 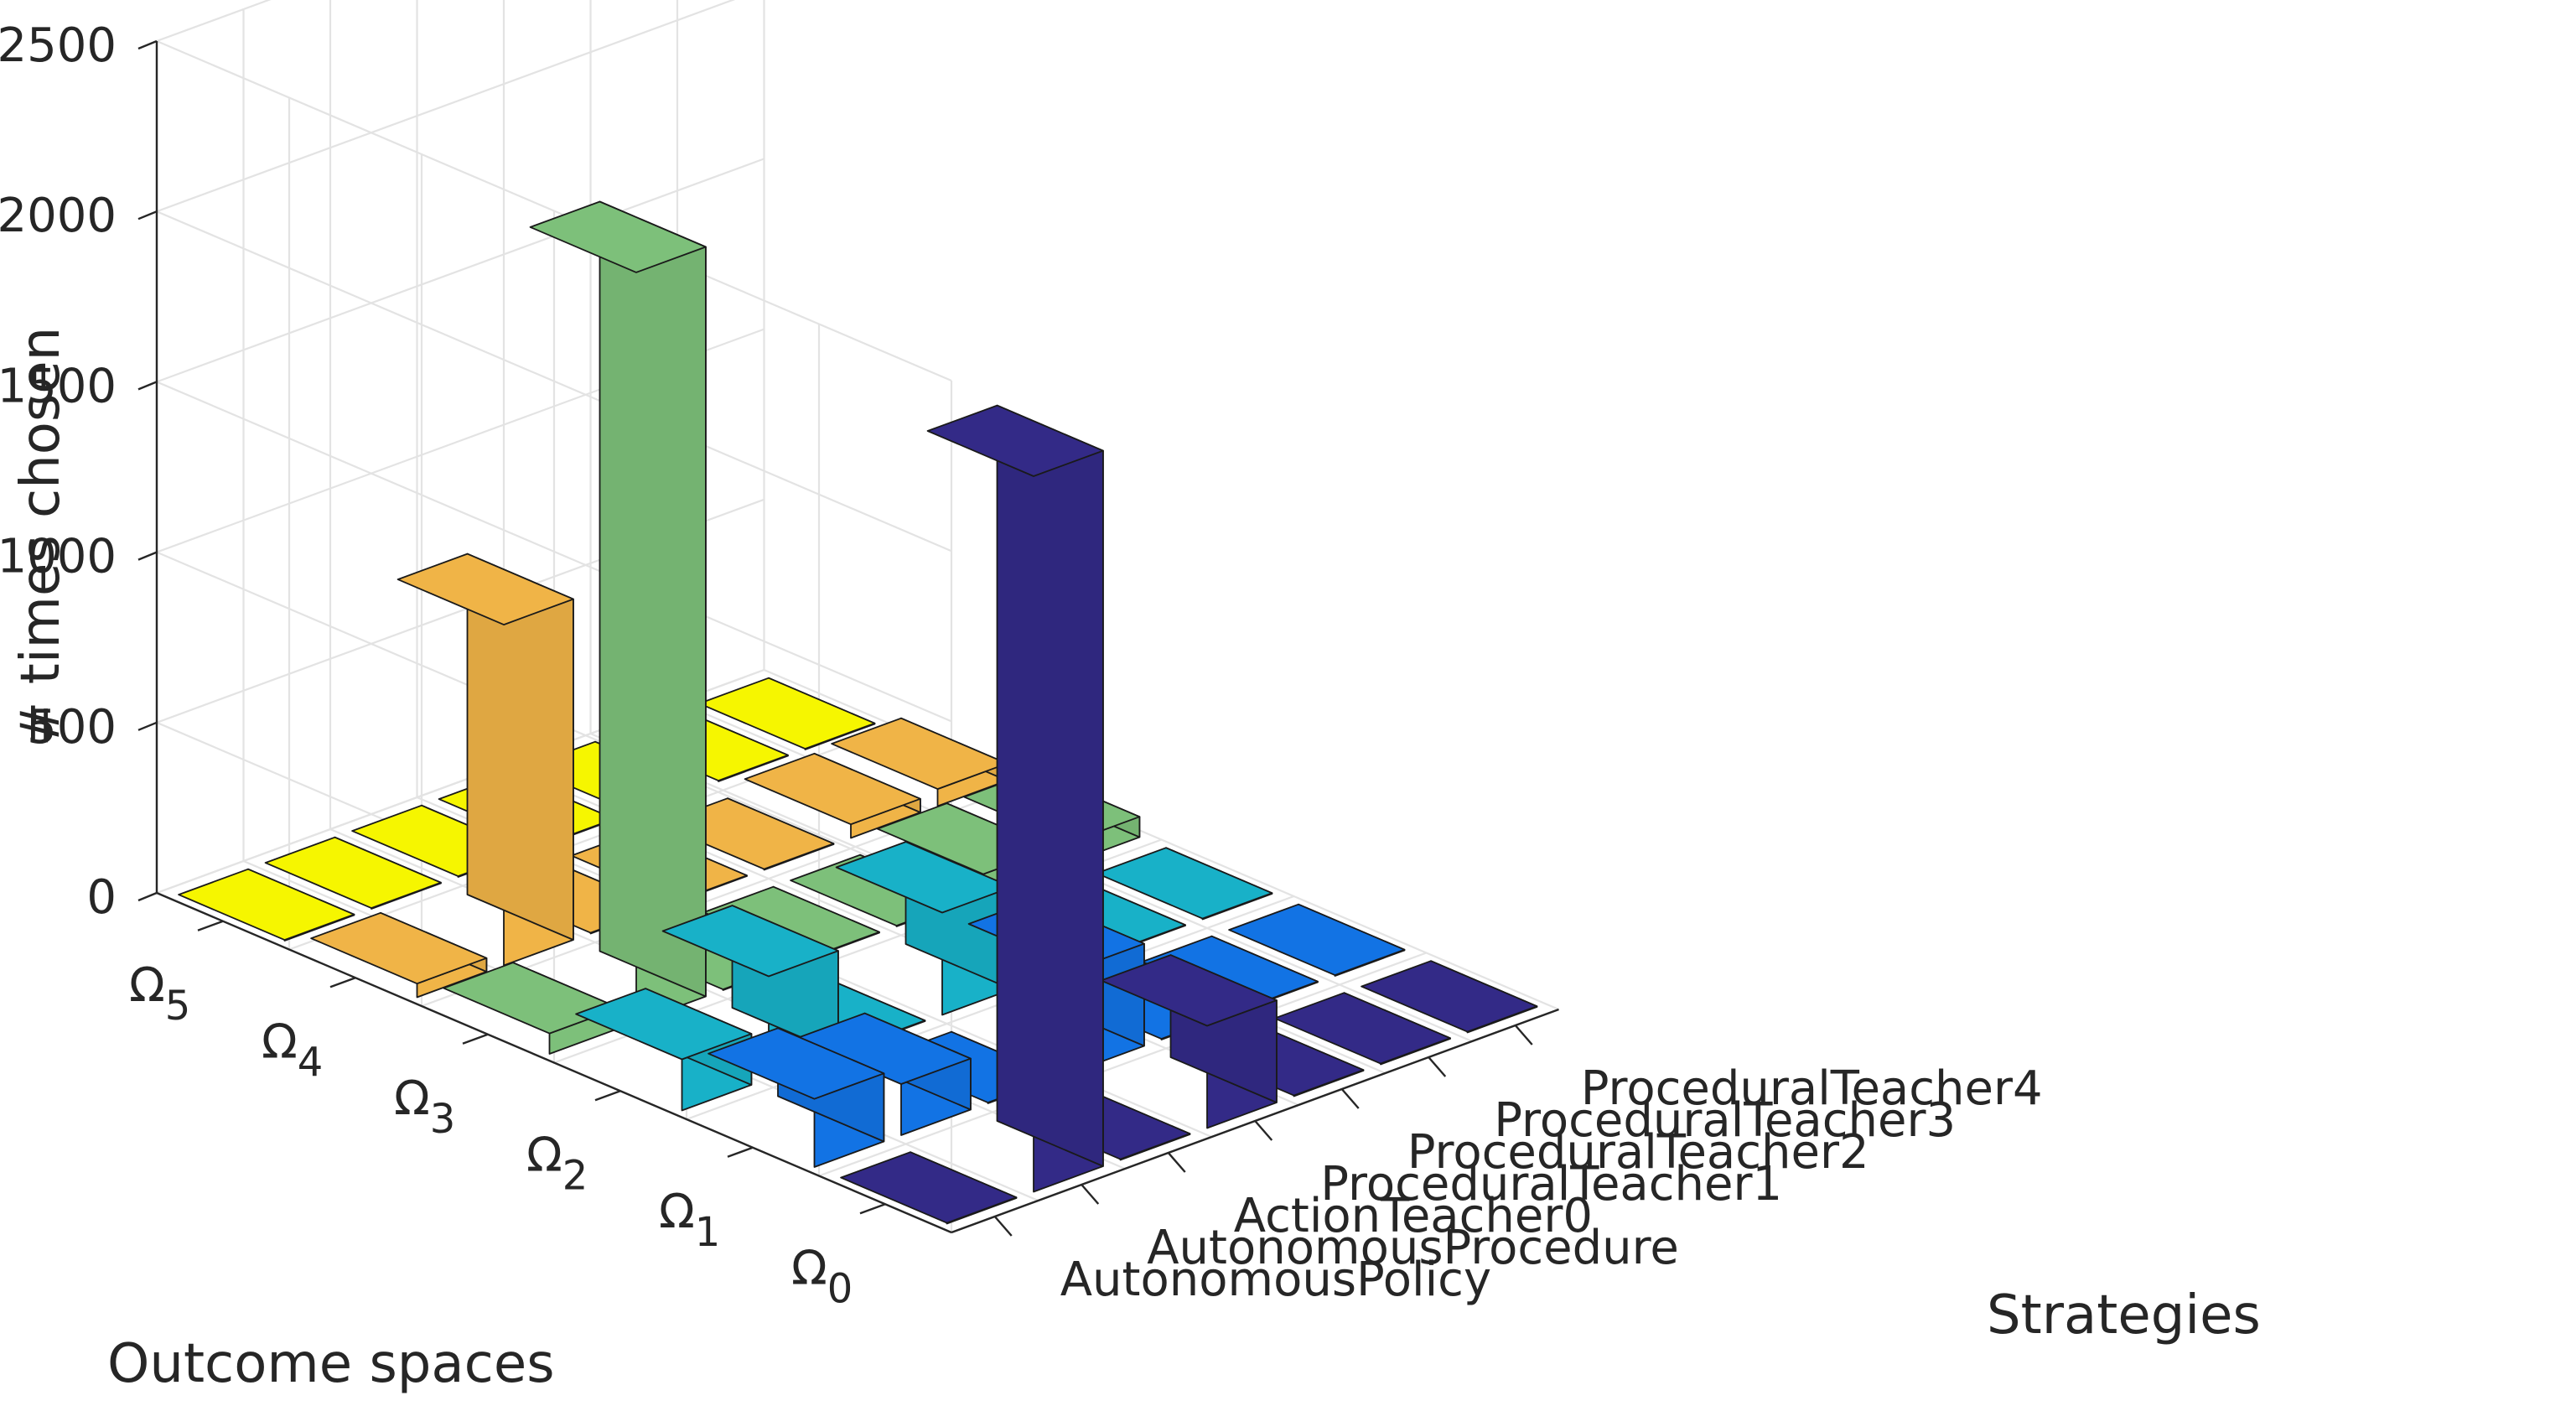 What do you see at coordinates (1275, 1280) in the screenshot?
I see `strategy-tick-label: AutonomousPolicy` at bounding box center [1275, 1280].